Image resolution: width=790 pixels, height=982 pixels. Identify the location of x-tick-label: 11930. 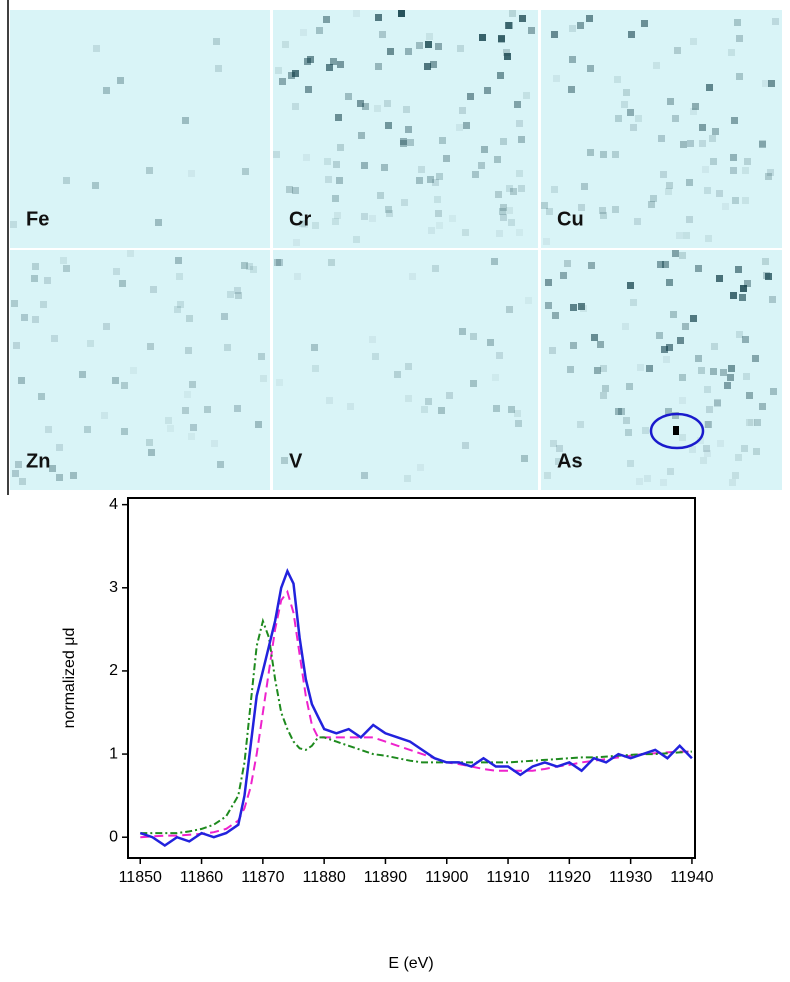
(630, 877).